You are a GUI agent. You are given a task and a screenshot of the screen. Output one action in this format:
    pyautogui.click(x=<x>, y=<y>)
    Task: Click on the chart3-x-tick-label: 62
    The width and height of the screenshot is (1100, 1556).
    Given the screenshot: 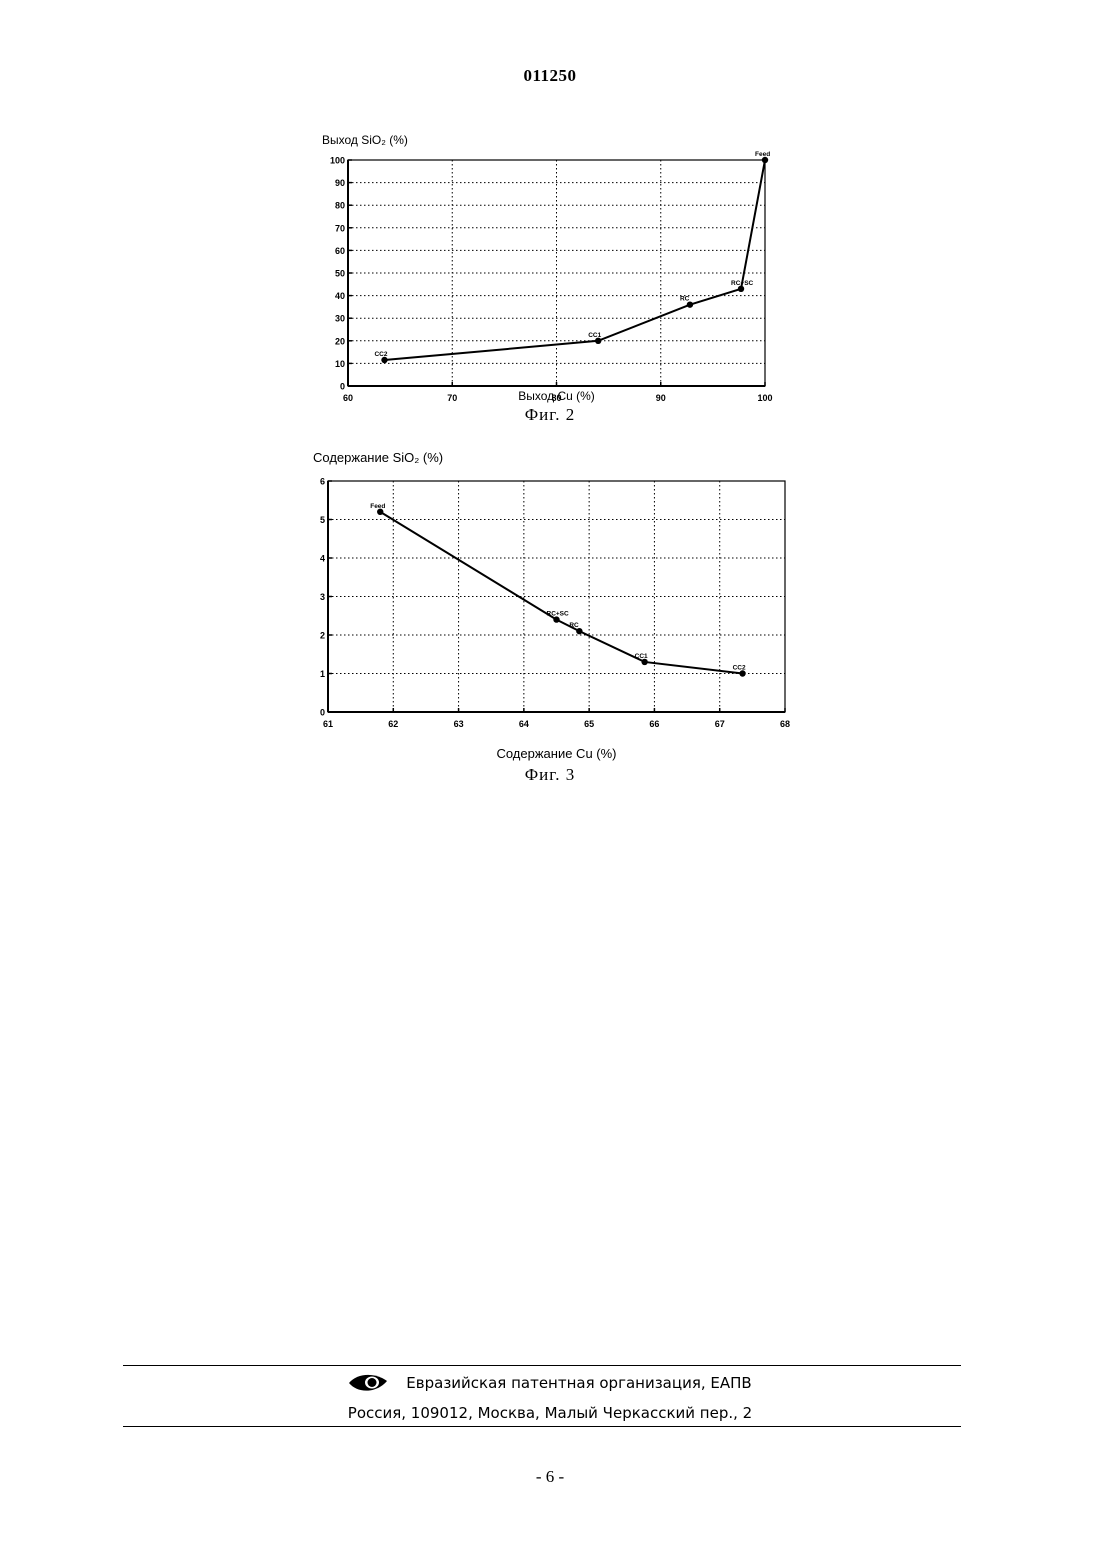 What is the action you would take?
    pyautogui.click(x=393, y=724)
    